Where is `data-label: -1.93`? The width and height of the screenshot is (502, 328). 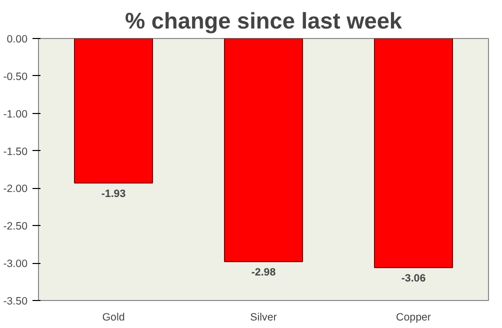
data-label: -1.93 is located at coordinates (113, 194).